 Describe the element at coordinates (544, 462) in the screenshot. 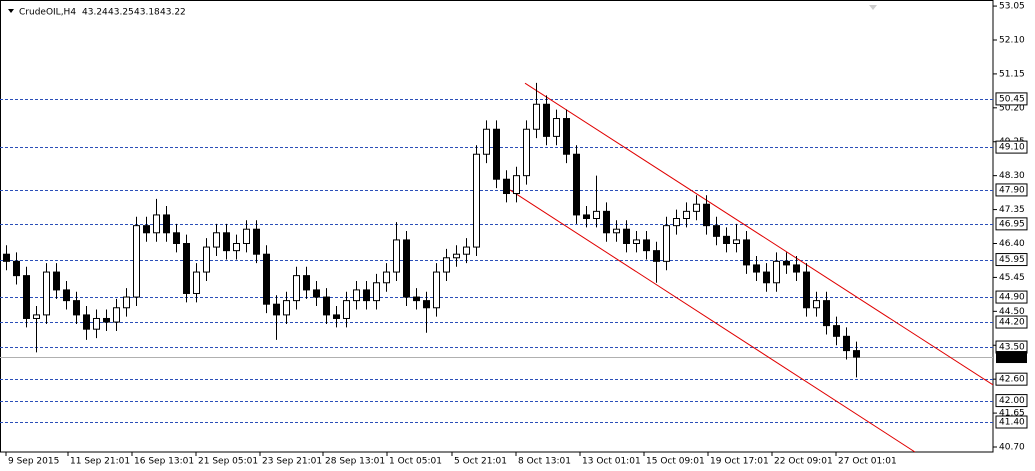

I see `x-tick-label: 8 Oct 13:01` at that location.